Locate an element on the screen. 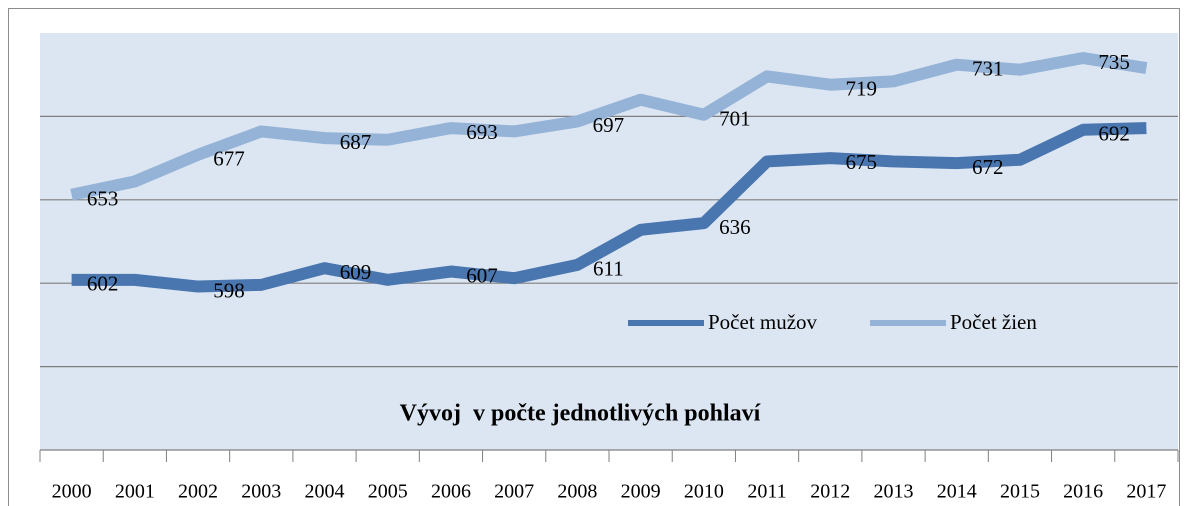  chart-title: Vývoj v počte jednotlivých pohlaví is located at coordinates (580, 414).